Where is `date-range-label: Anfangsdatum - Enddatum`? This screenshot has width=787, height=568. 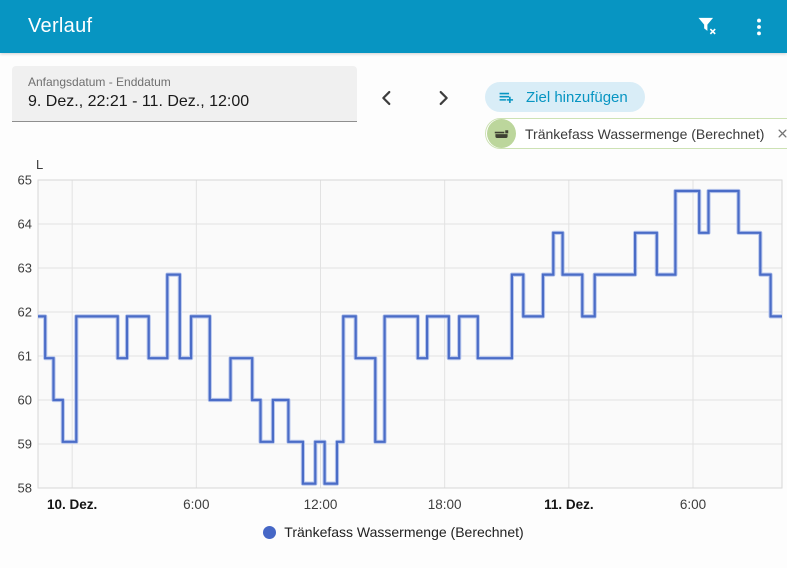
date-range-label: Anfangsdatum - Enddatum is located at coordinates (99, 82).